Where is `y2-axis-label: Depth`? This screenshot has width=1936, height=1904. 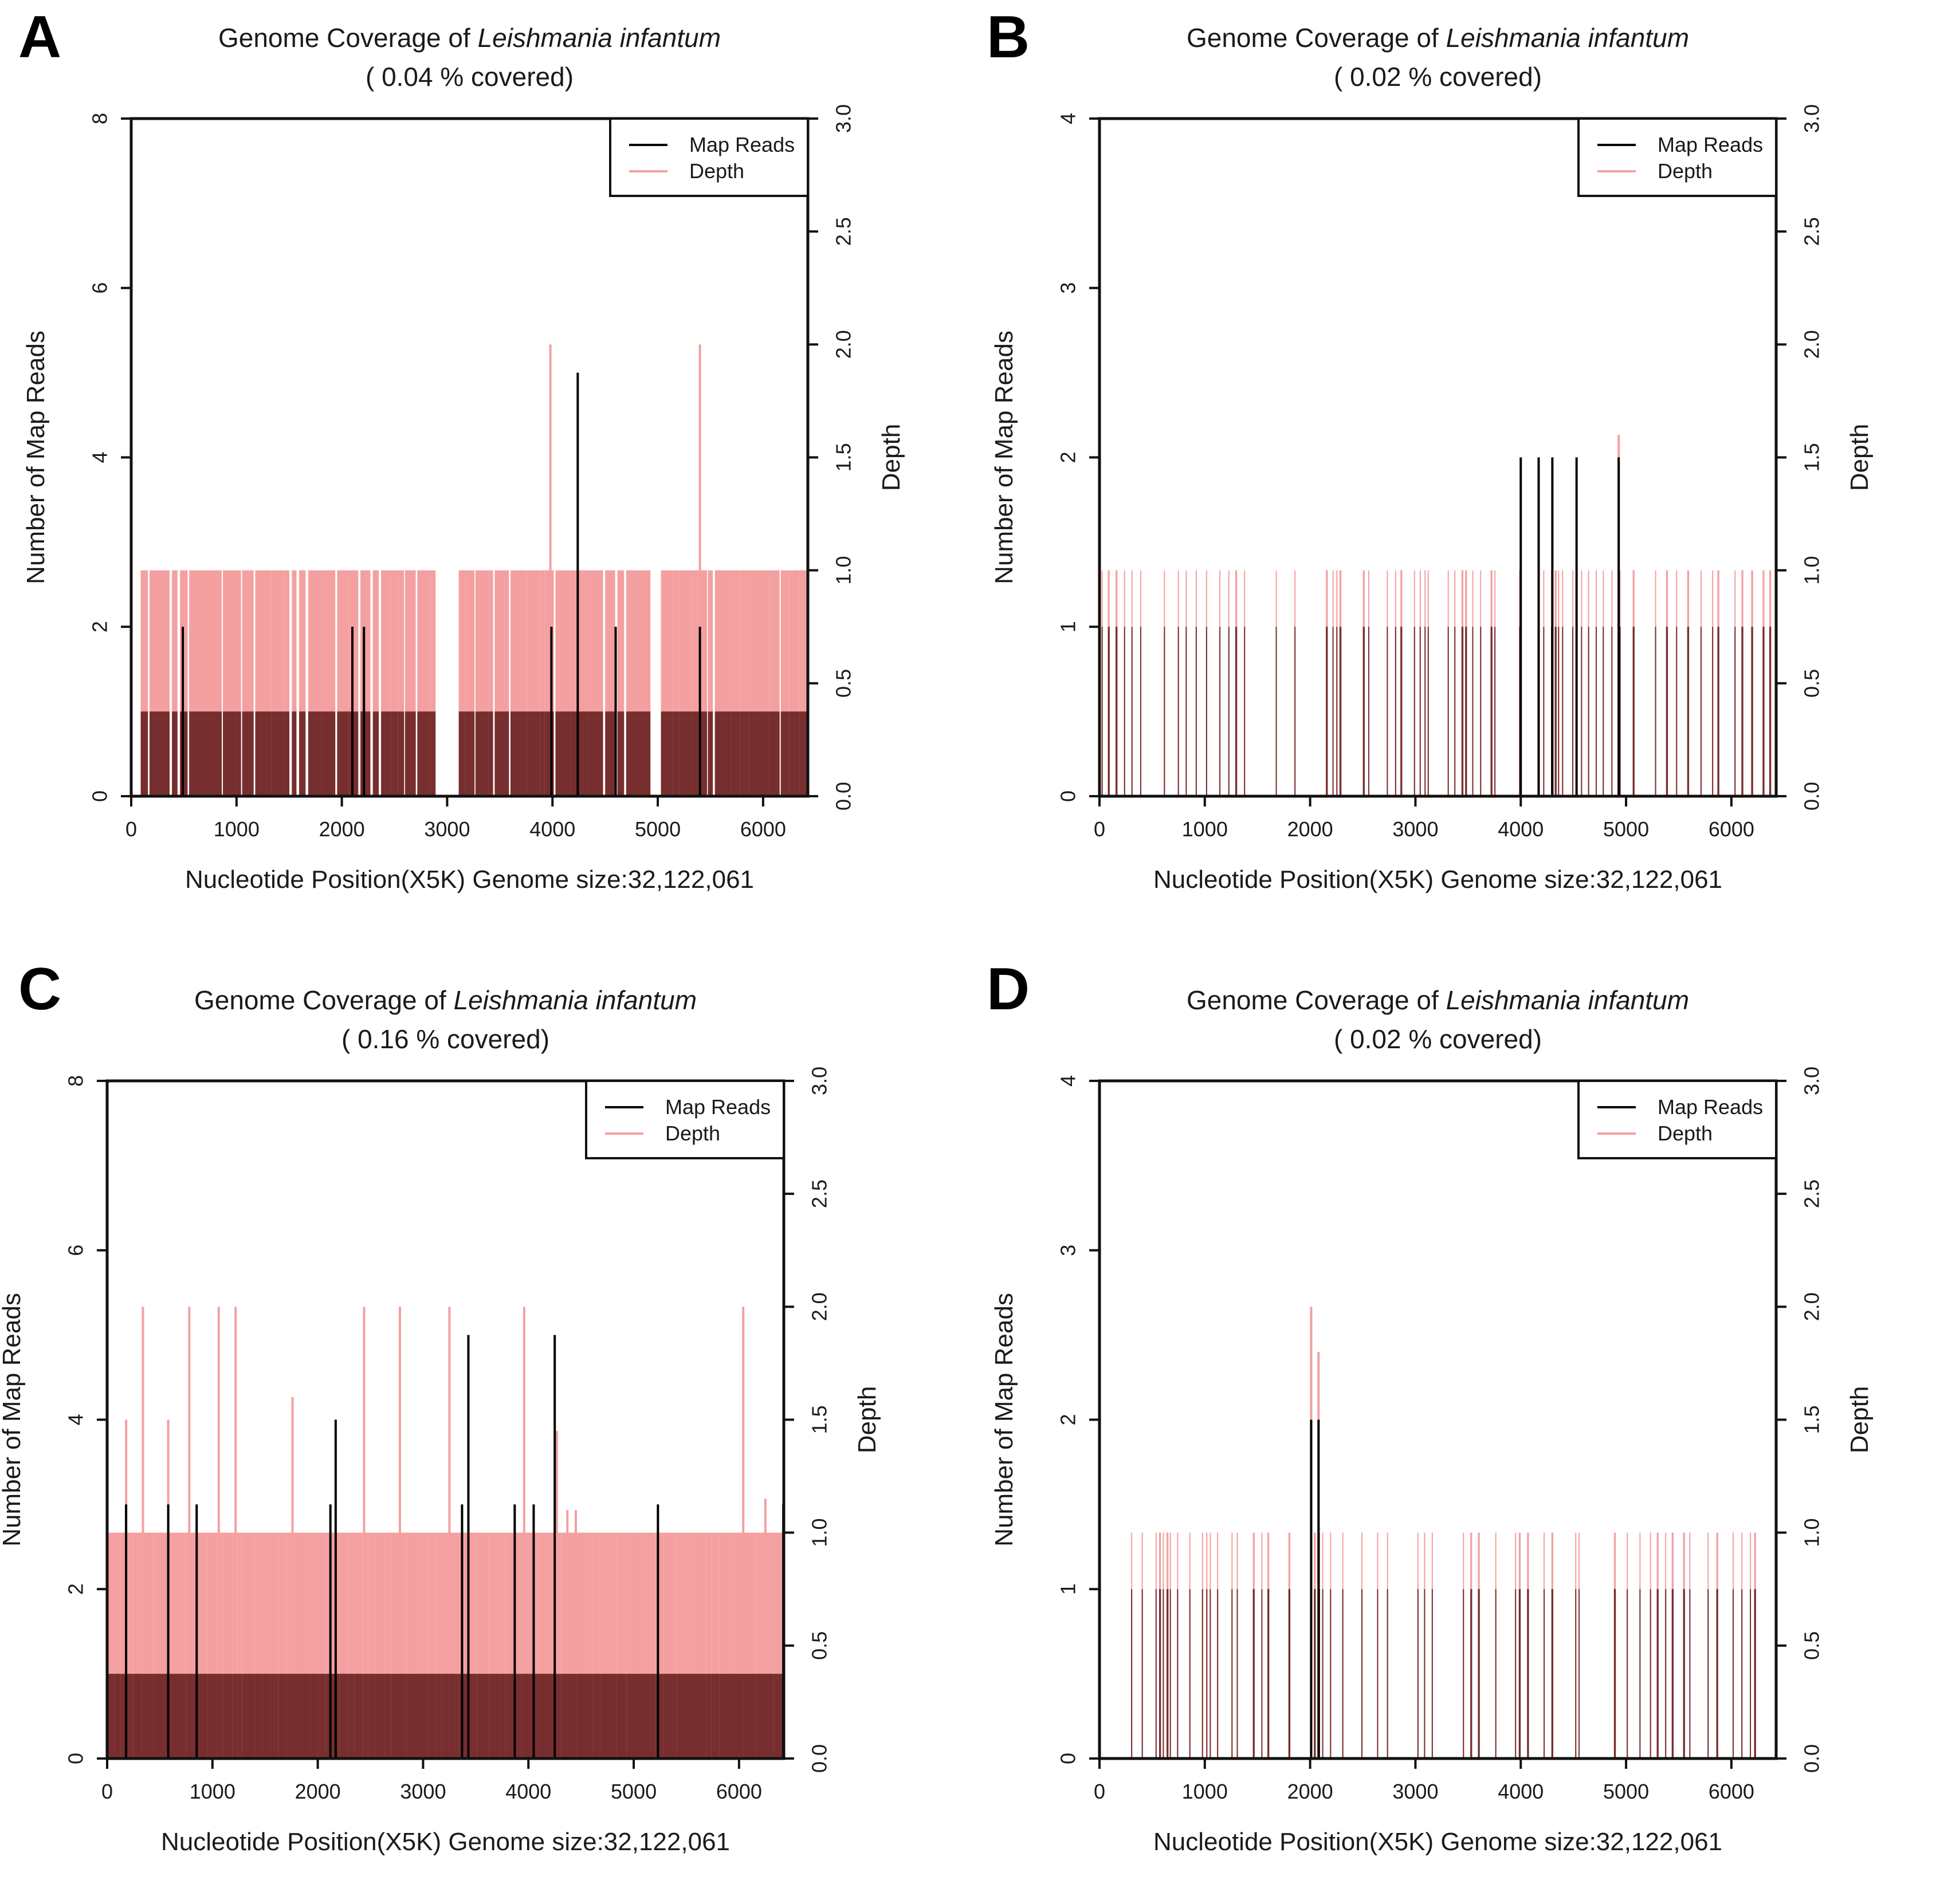 y2-axis-label: Depth is located at coordinates (1859, 457).